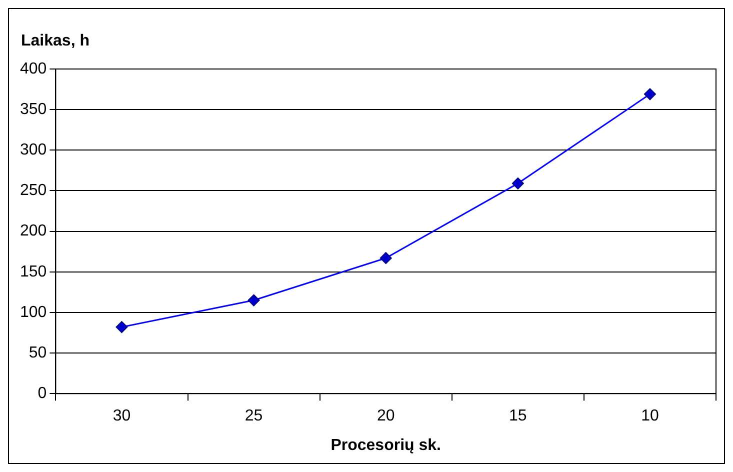 The image size is (733, 472). I want to click on y-tick-label: 250, so click(33, 191).